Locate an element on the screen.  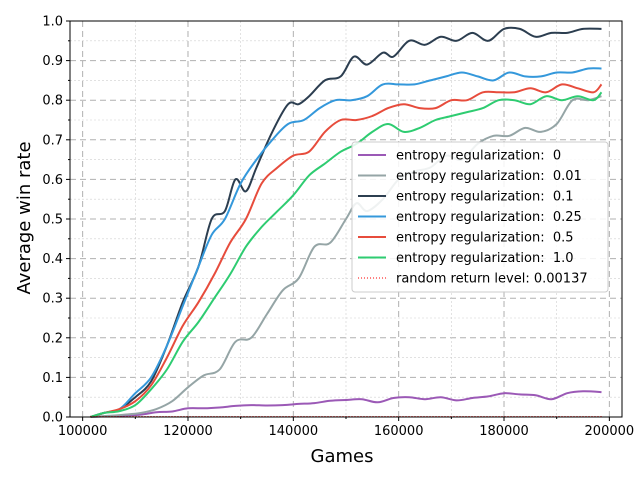
y-tick-label: 0.3 is located at coordinates (52, 299).